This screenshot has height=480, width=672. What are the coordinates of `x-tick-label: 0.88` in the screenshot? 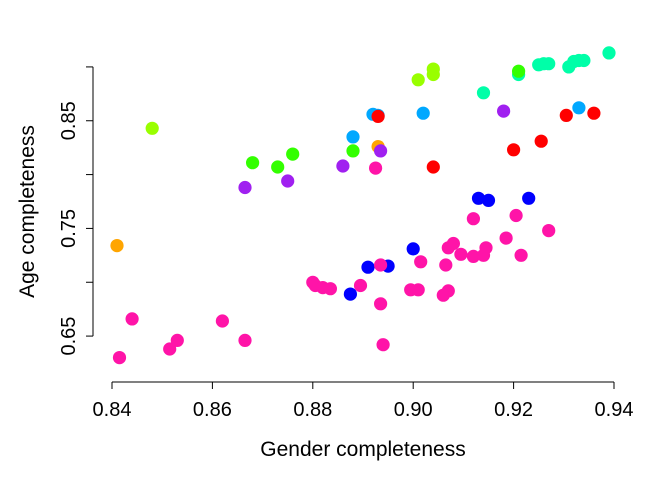 It's located at (312, 410).